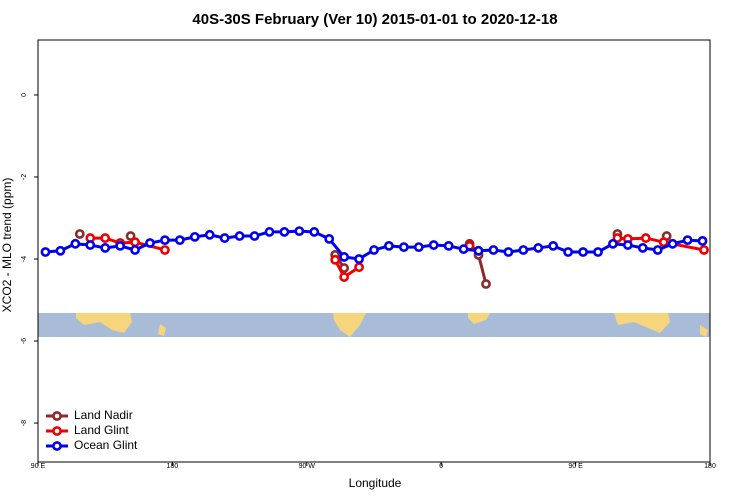 Image resolution: width=750 pixels, height=500 pixels. Describe the element at coordinates (24, 423) in the screenshot. I see `y-tick-label: -8` at that location.